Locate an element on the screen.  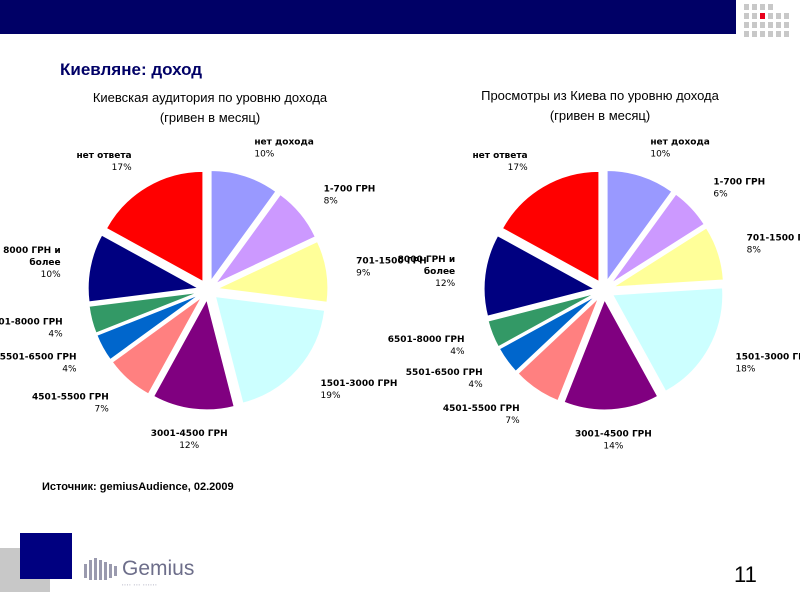
slide-title: Киевляне: доход is located at coordinates (131, 69).